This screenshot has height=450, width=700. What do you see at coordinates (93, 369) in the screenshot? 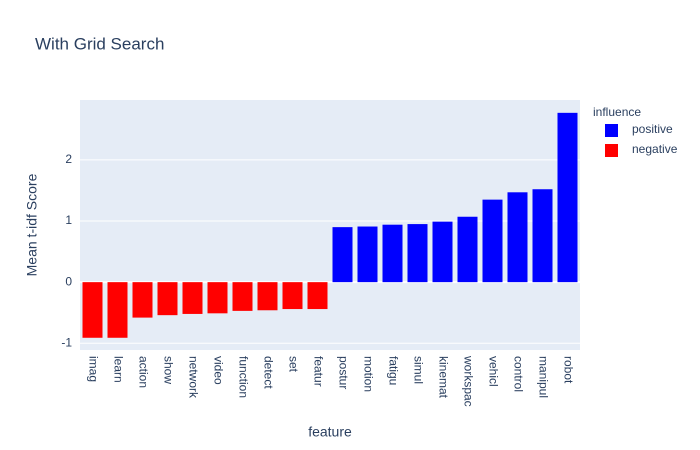
I see `x-tick-label: imag` at bounding box center [93, 369].